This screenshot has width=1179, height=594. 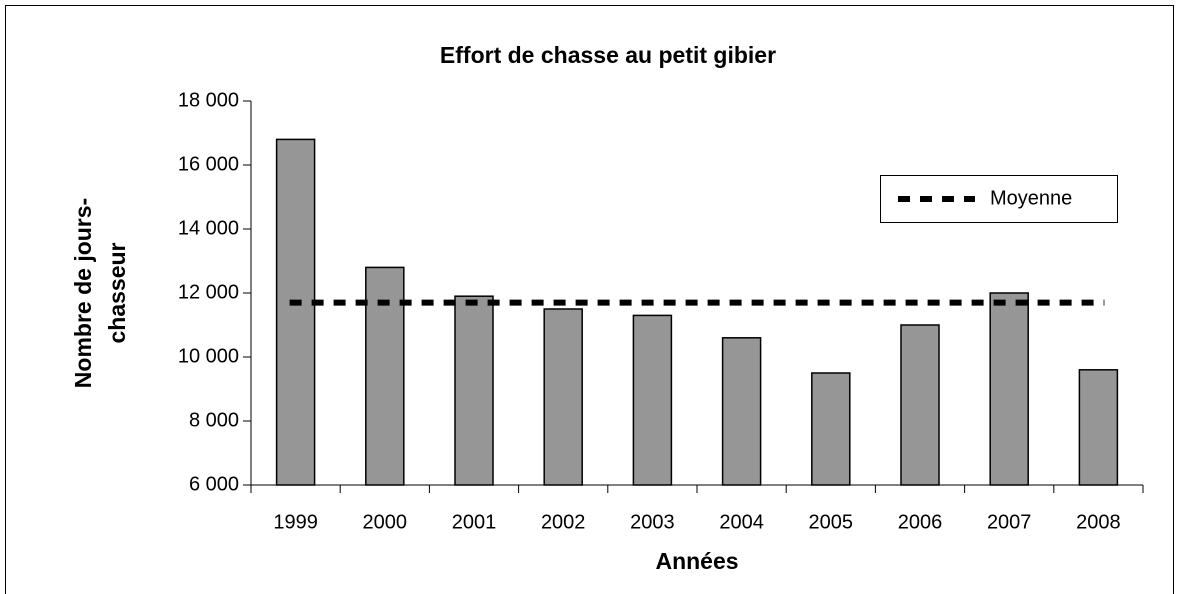 I want to click on y-tick-label: 12 000, so click(x=208, y=292).